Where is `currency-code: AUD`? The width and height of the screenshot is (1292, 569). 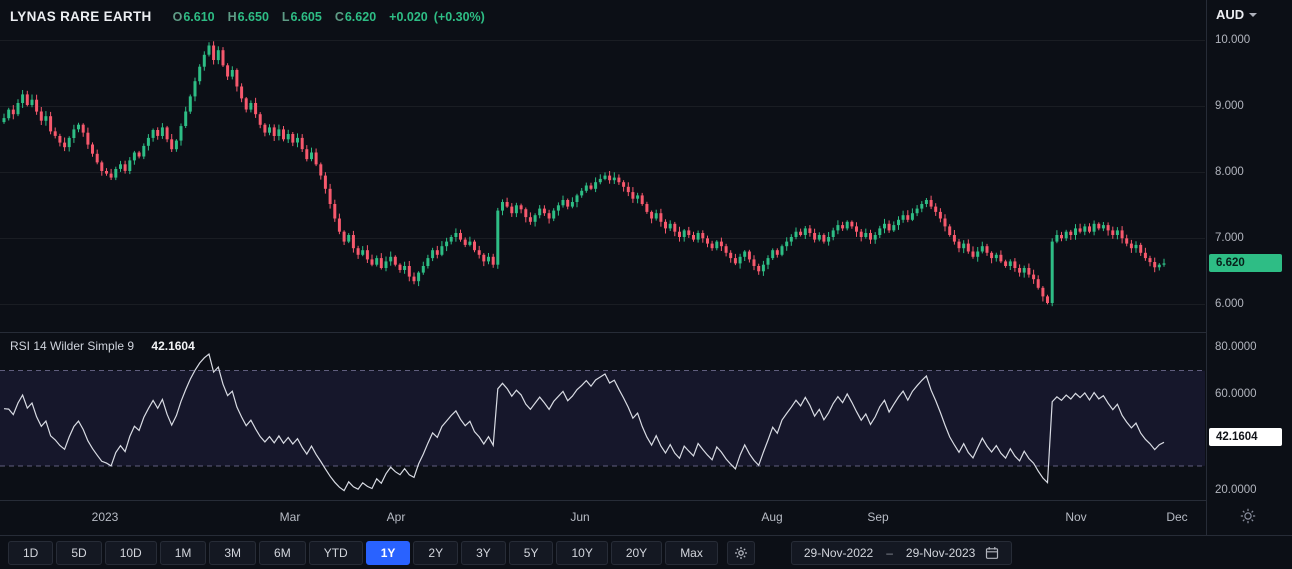
currency-code: AUD is located at coordinates (1230, 14).